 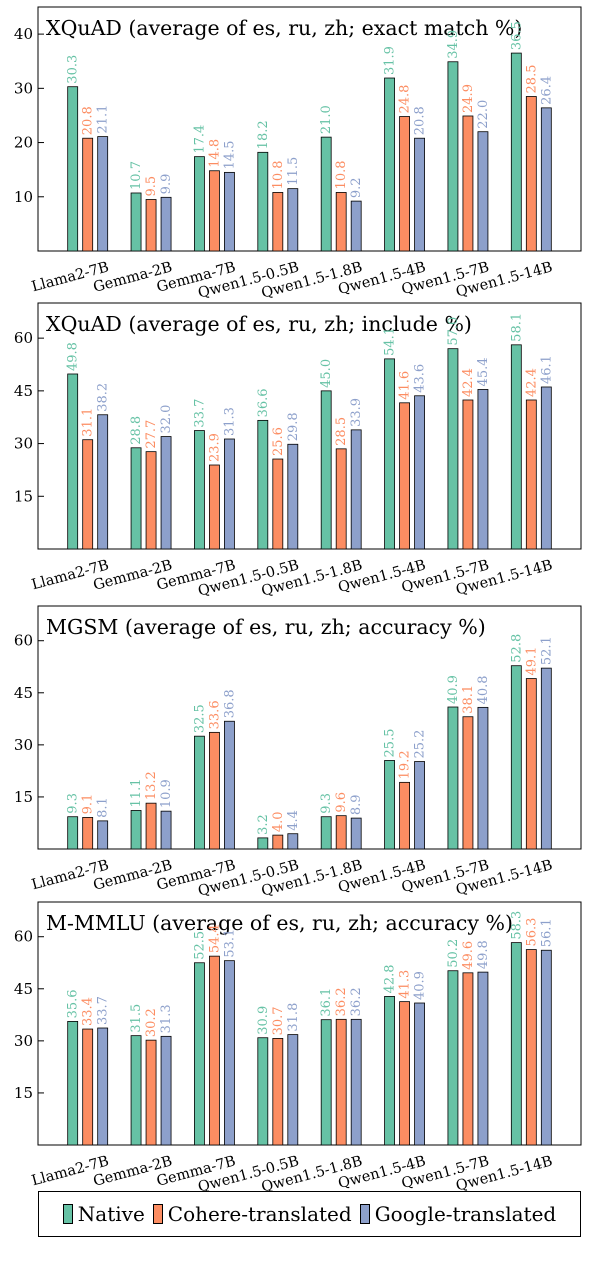 What do you see at coordinates (364, 1214) in the screenshot?
I see `legend-swatch-google` at bounding box center [364, 1214].